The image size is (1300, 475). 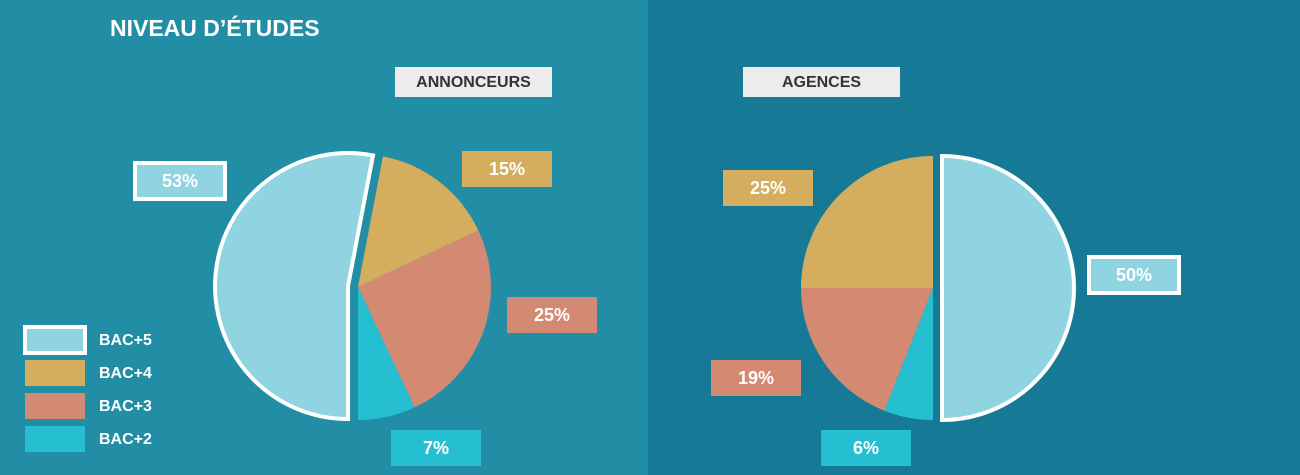 I want to click on chart-title: AGENCES, so click(x=821, y=82).